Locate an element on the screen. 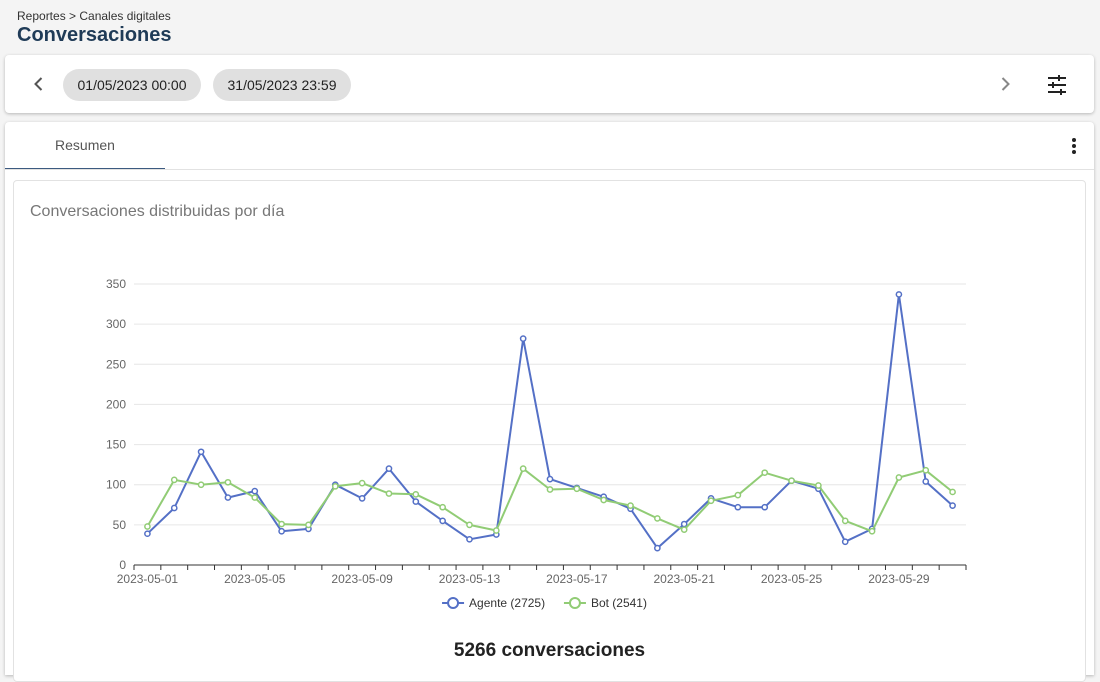 The width and height of the screenshot is (1100, 682). y-tick-label: 0 is located at coordinates (122, 565).